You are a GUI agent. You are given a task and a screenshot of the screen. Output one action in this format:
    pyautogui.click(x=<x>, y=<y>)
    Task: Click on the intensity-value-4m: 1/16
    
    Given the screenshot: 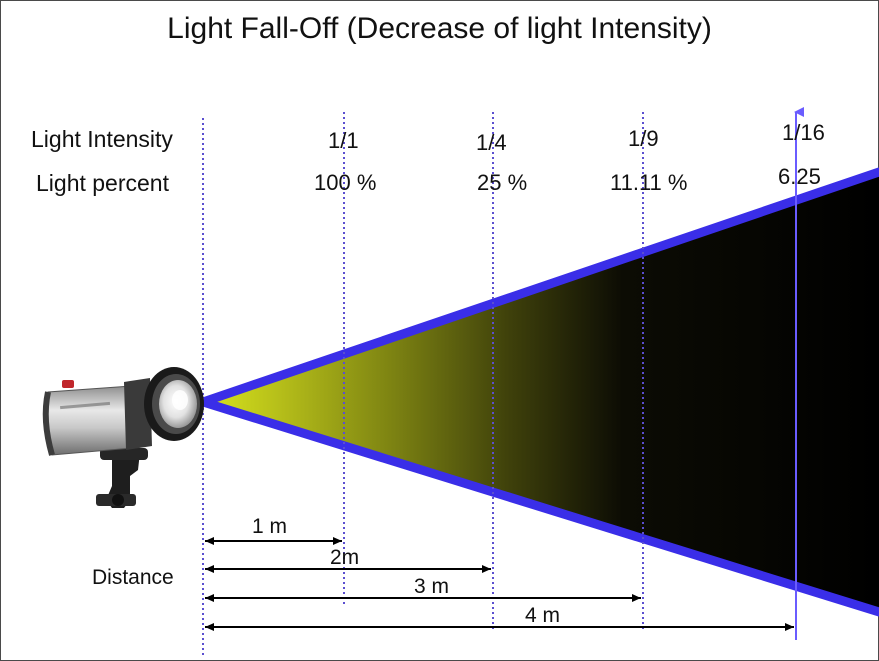 What is the action you would take?
    pyautogui.click(x=803, y=132)
    